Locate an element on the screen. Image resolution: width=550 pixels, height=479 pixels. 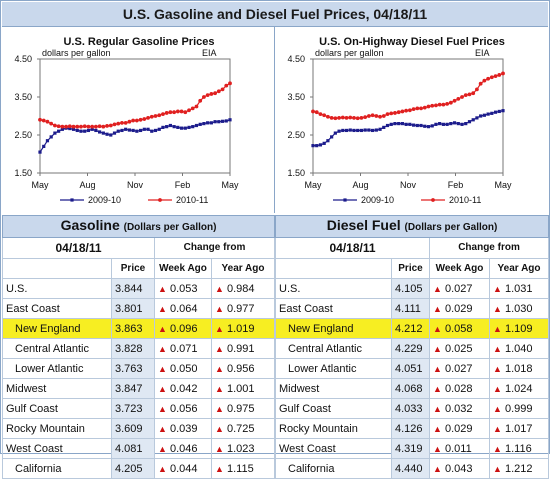
week-change-value: 0.046 is located at coordinates (184, 448).